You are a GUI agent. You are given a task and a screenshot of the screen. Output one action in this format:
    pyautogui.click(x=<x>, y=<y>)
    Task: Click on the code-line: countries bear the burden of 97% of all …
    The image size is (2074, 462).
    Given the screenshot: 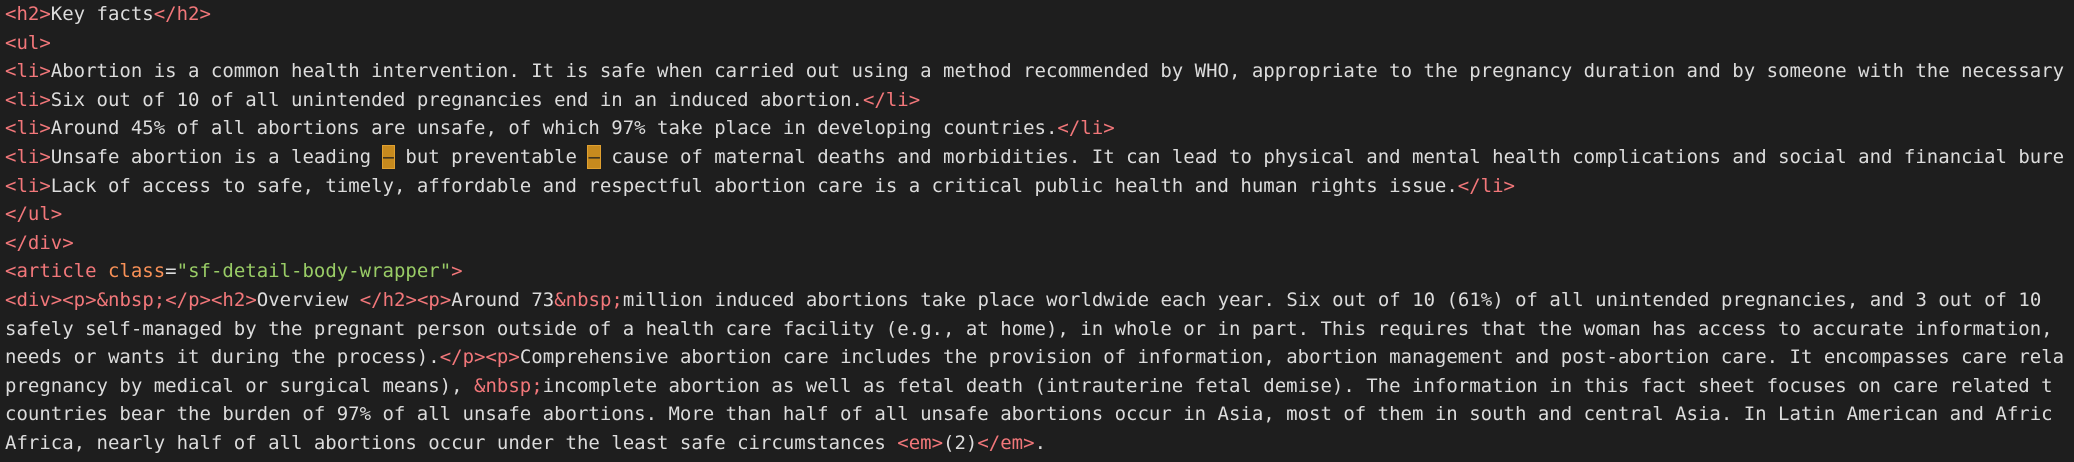 What is the action you would take?
    pyautogui.click(x=1029, y=414)
    